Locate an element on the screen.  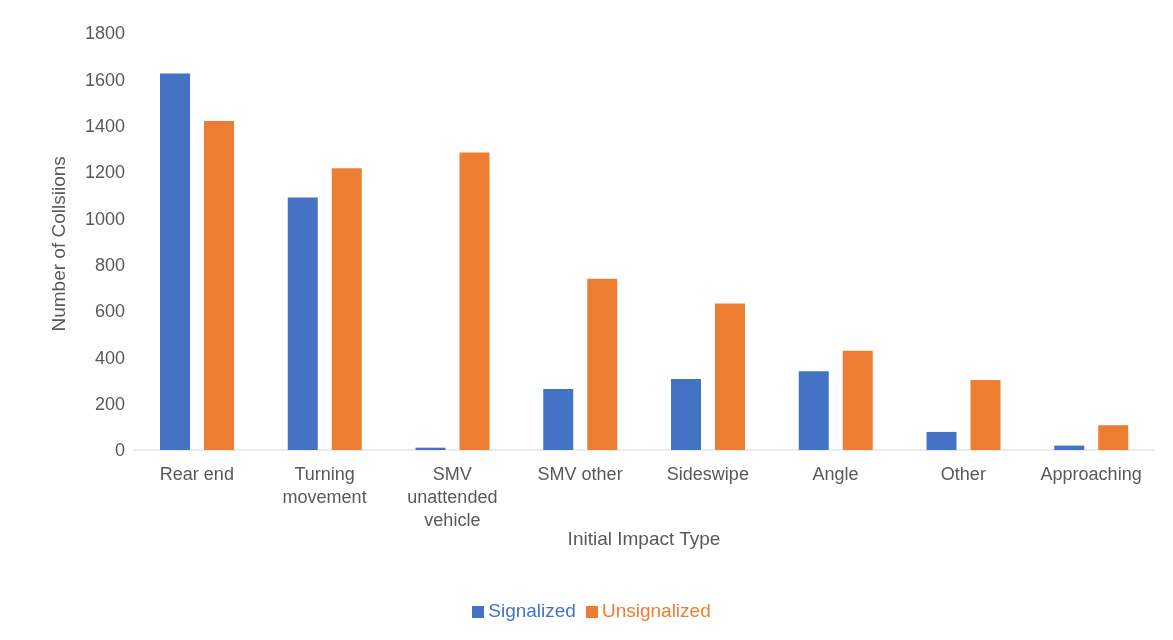
y-axis-title: Number of Collsiions is located at coordinates (58, 244).